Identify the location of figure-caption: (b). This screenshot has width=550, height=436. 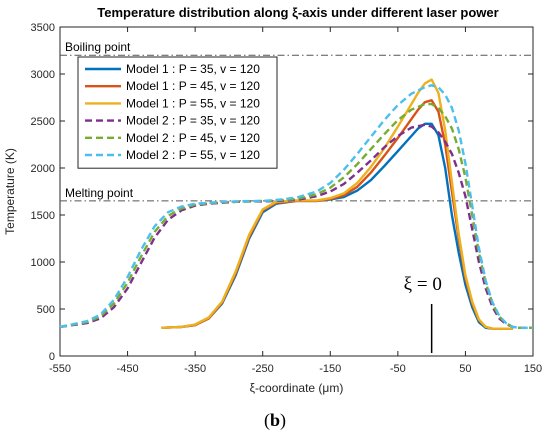
(275, 420).